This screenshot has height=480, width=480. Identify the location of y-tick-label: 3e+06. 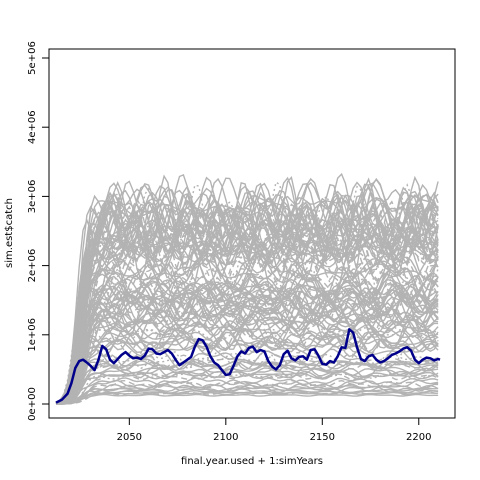
(32, 197).